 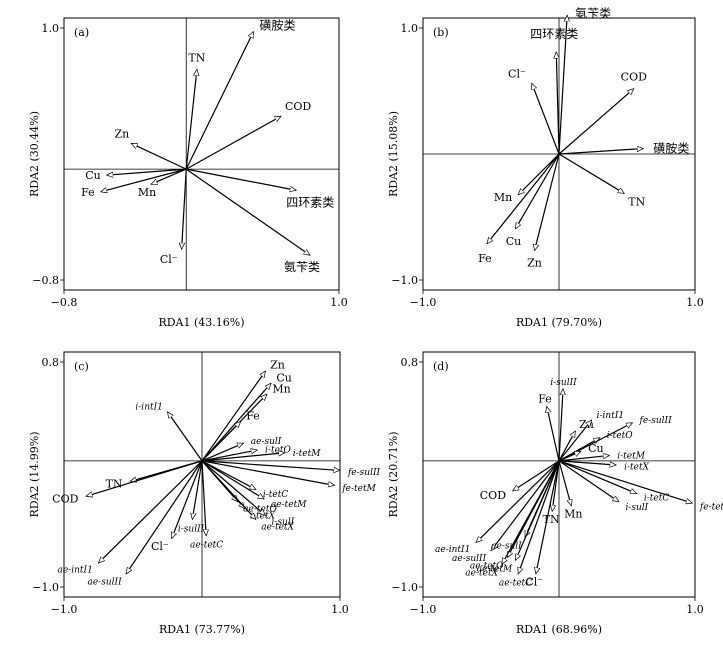 What do you see at coordinates (191, 529) in the screenshot?
I see `vector-label: i-sulII` at bounding box center [191, 529].